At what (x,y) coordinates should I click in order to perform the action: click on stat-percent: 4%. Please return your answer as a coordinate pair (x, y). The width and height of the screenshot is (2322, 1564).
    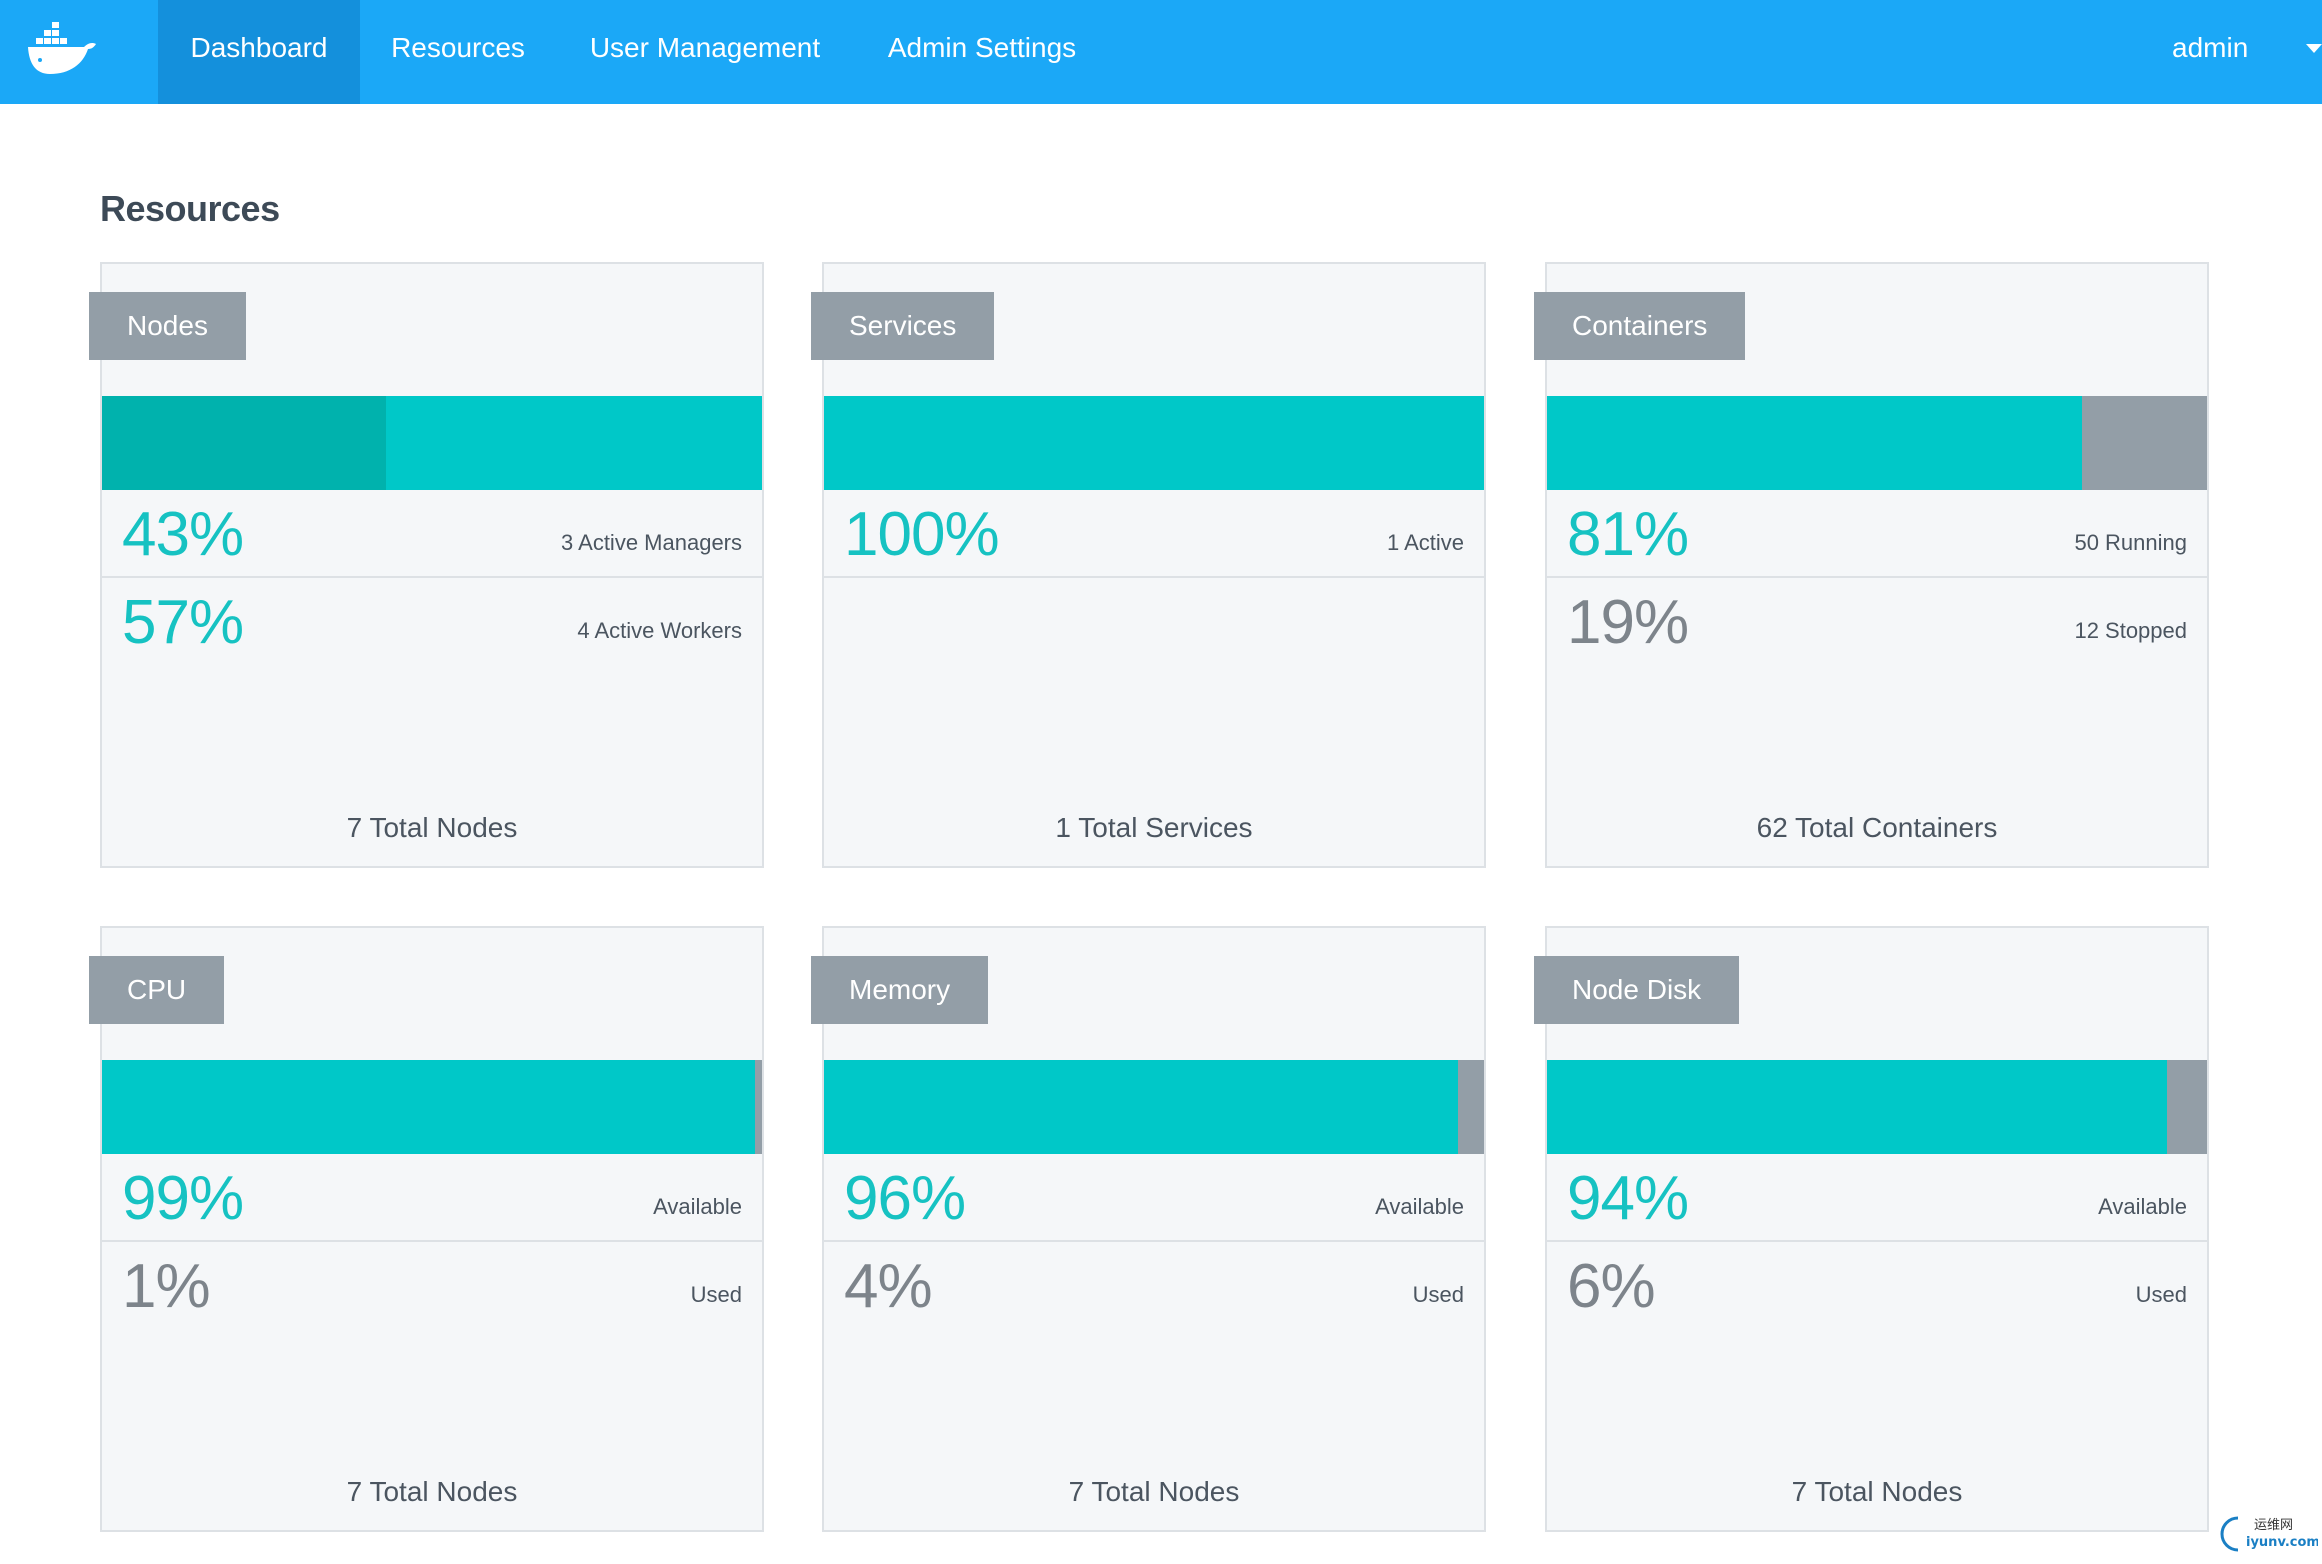
    Looking at the image, I should click on (888, 1286).